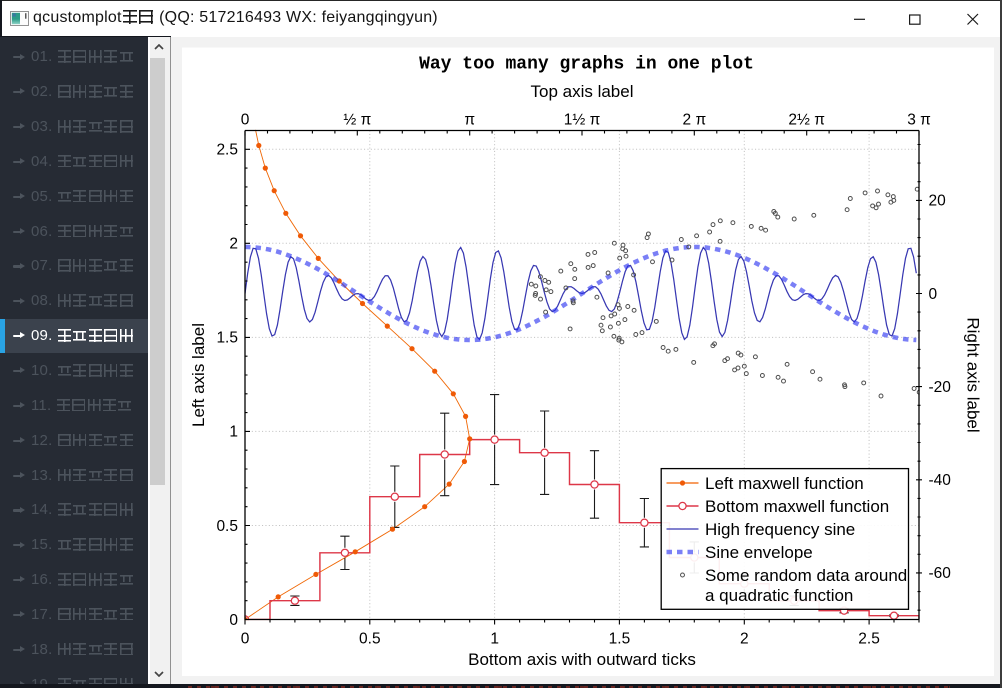 This screenshot has height=688, width=1002. What do you see at coordinates (806, 575) in the screenshot?
I see `svg-text: Some random data around` at bounding box center [806, 575].